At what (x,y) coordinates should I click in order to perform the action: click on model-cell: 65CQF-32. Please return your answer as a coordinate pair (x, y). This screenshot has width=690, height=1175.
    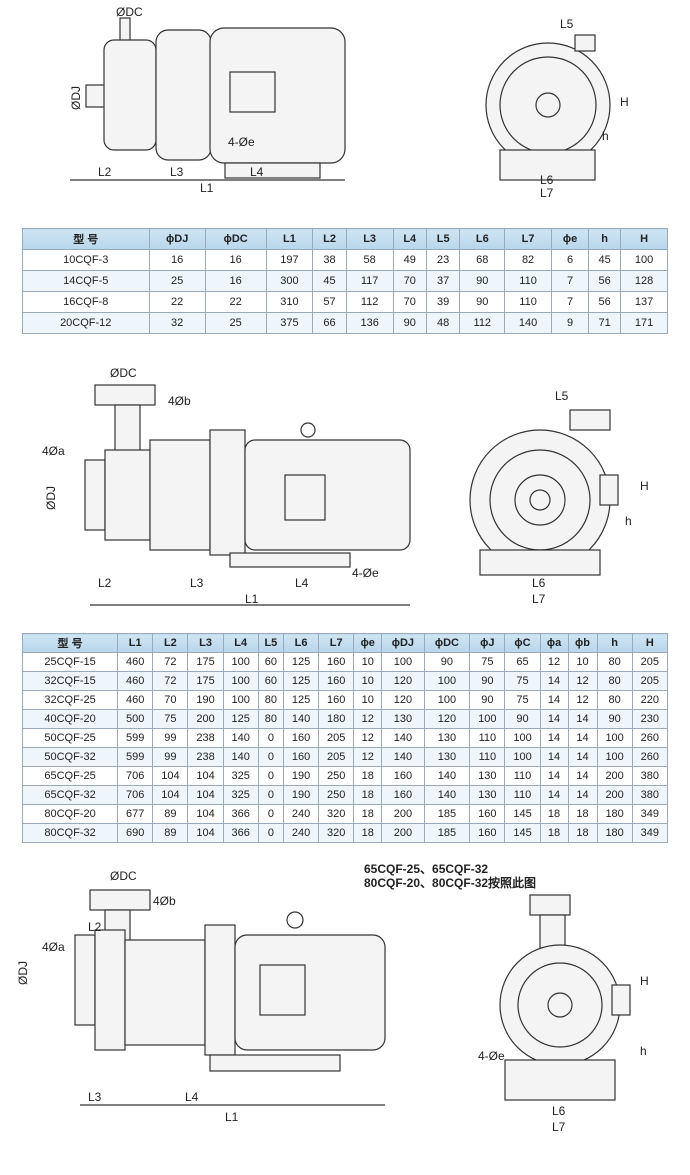
    Looking at the image, I should click on (70, 795).